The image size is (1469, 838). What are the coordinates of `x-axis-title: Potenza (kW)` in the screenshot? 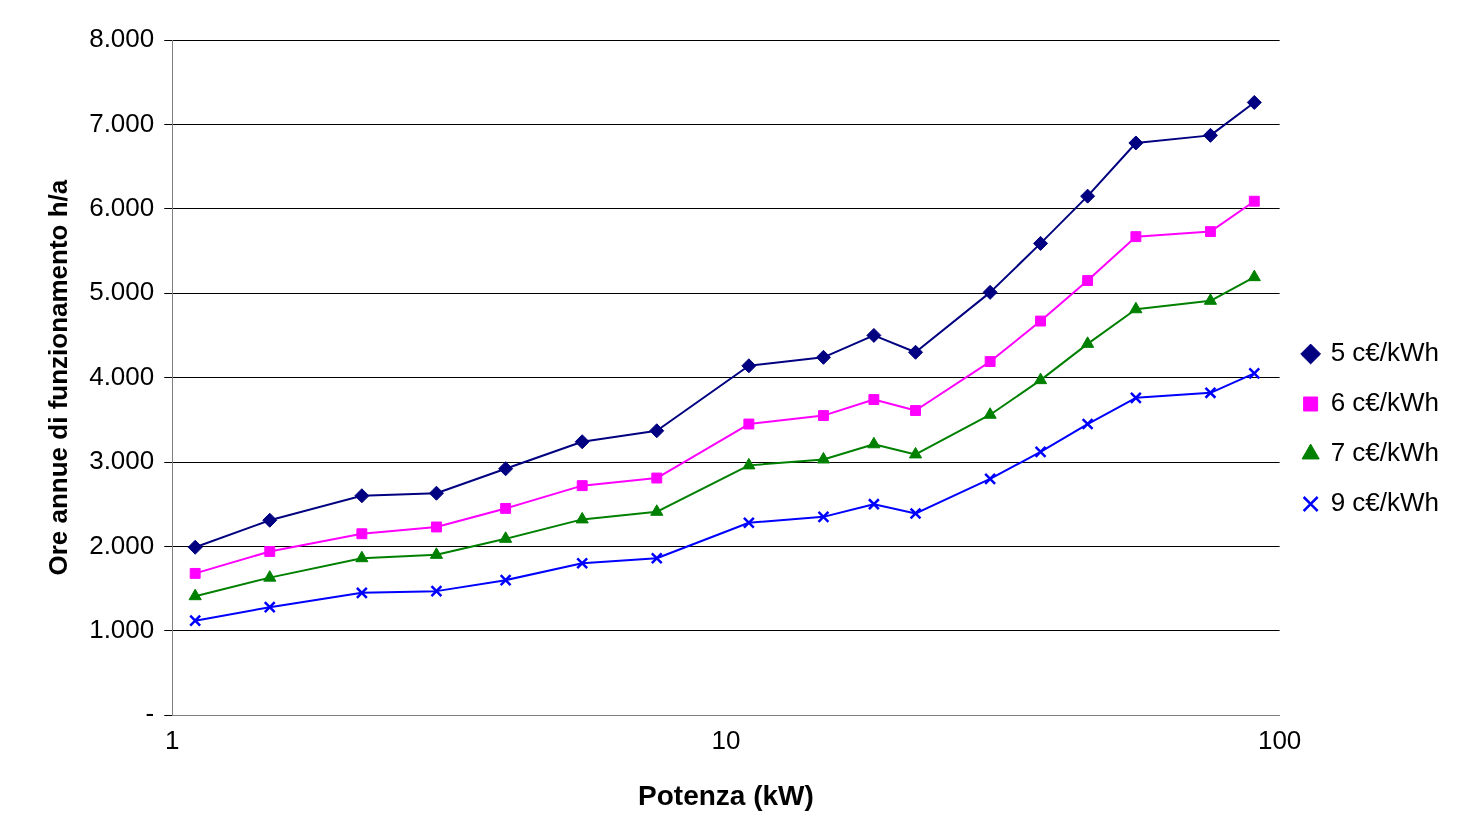 It's located at (726, 795).